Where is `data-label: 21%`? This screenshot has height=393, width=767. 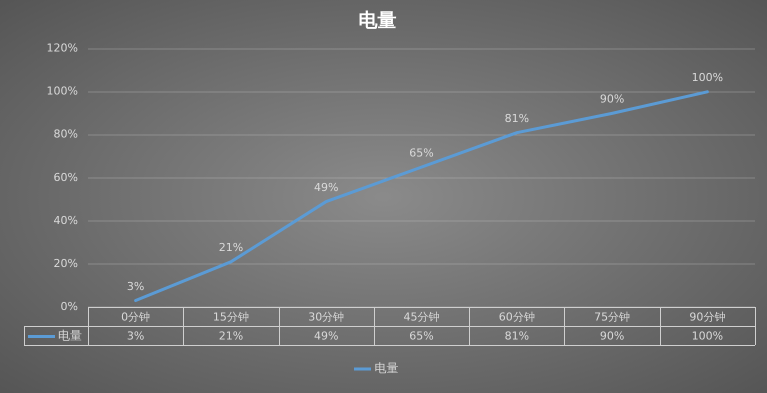
data-label: 21% is located at coordinates (231, 335).